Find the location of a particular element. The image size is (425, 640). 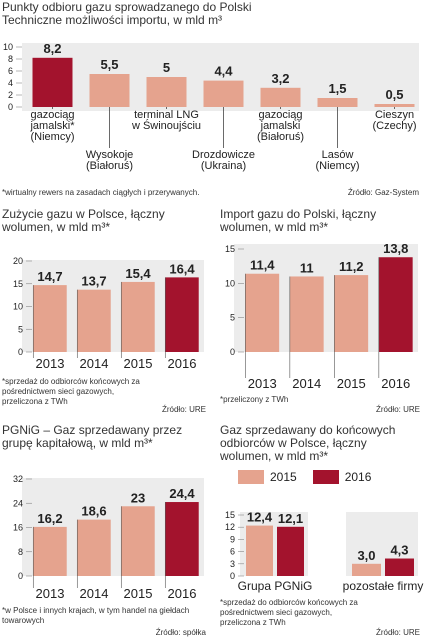

c1-category-4-line-1: jamalski is located at coordinates (280, 126).